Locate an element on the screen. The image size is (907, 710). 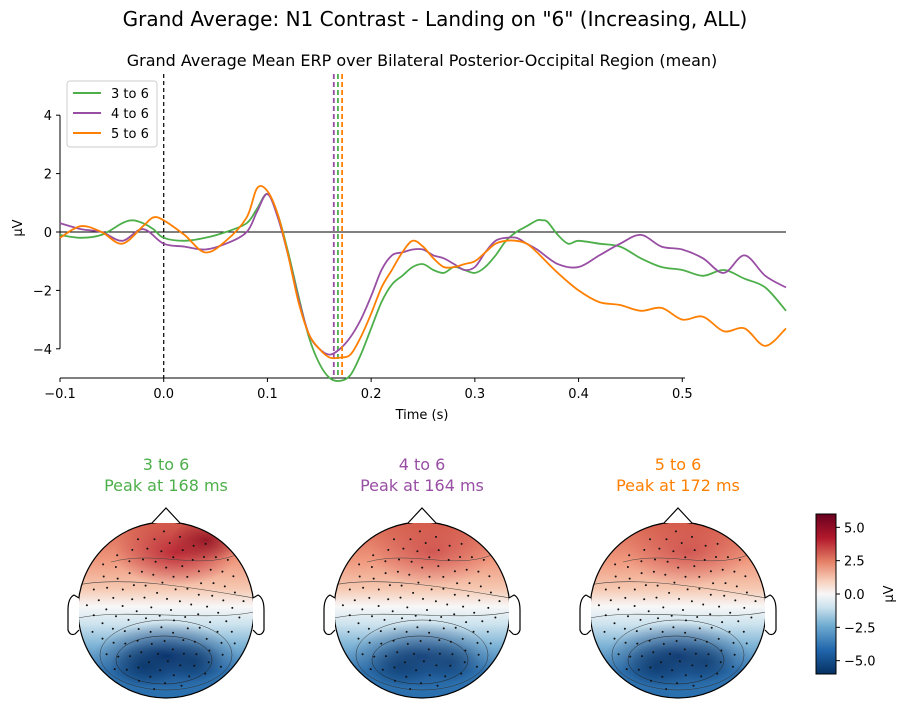
topomap-3: 5 to 6 Peak at 172 ms is located at coordinates (678, 577).